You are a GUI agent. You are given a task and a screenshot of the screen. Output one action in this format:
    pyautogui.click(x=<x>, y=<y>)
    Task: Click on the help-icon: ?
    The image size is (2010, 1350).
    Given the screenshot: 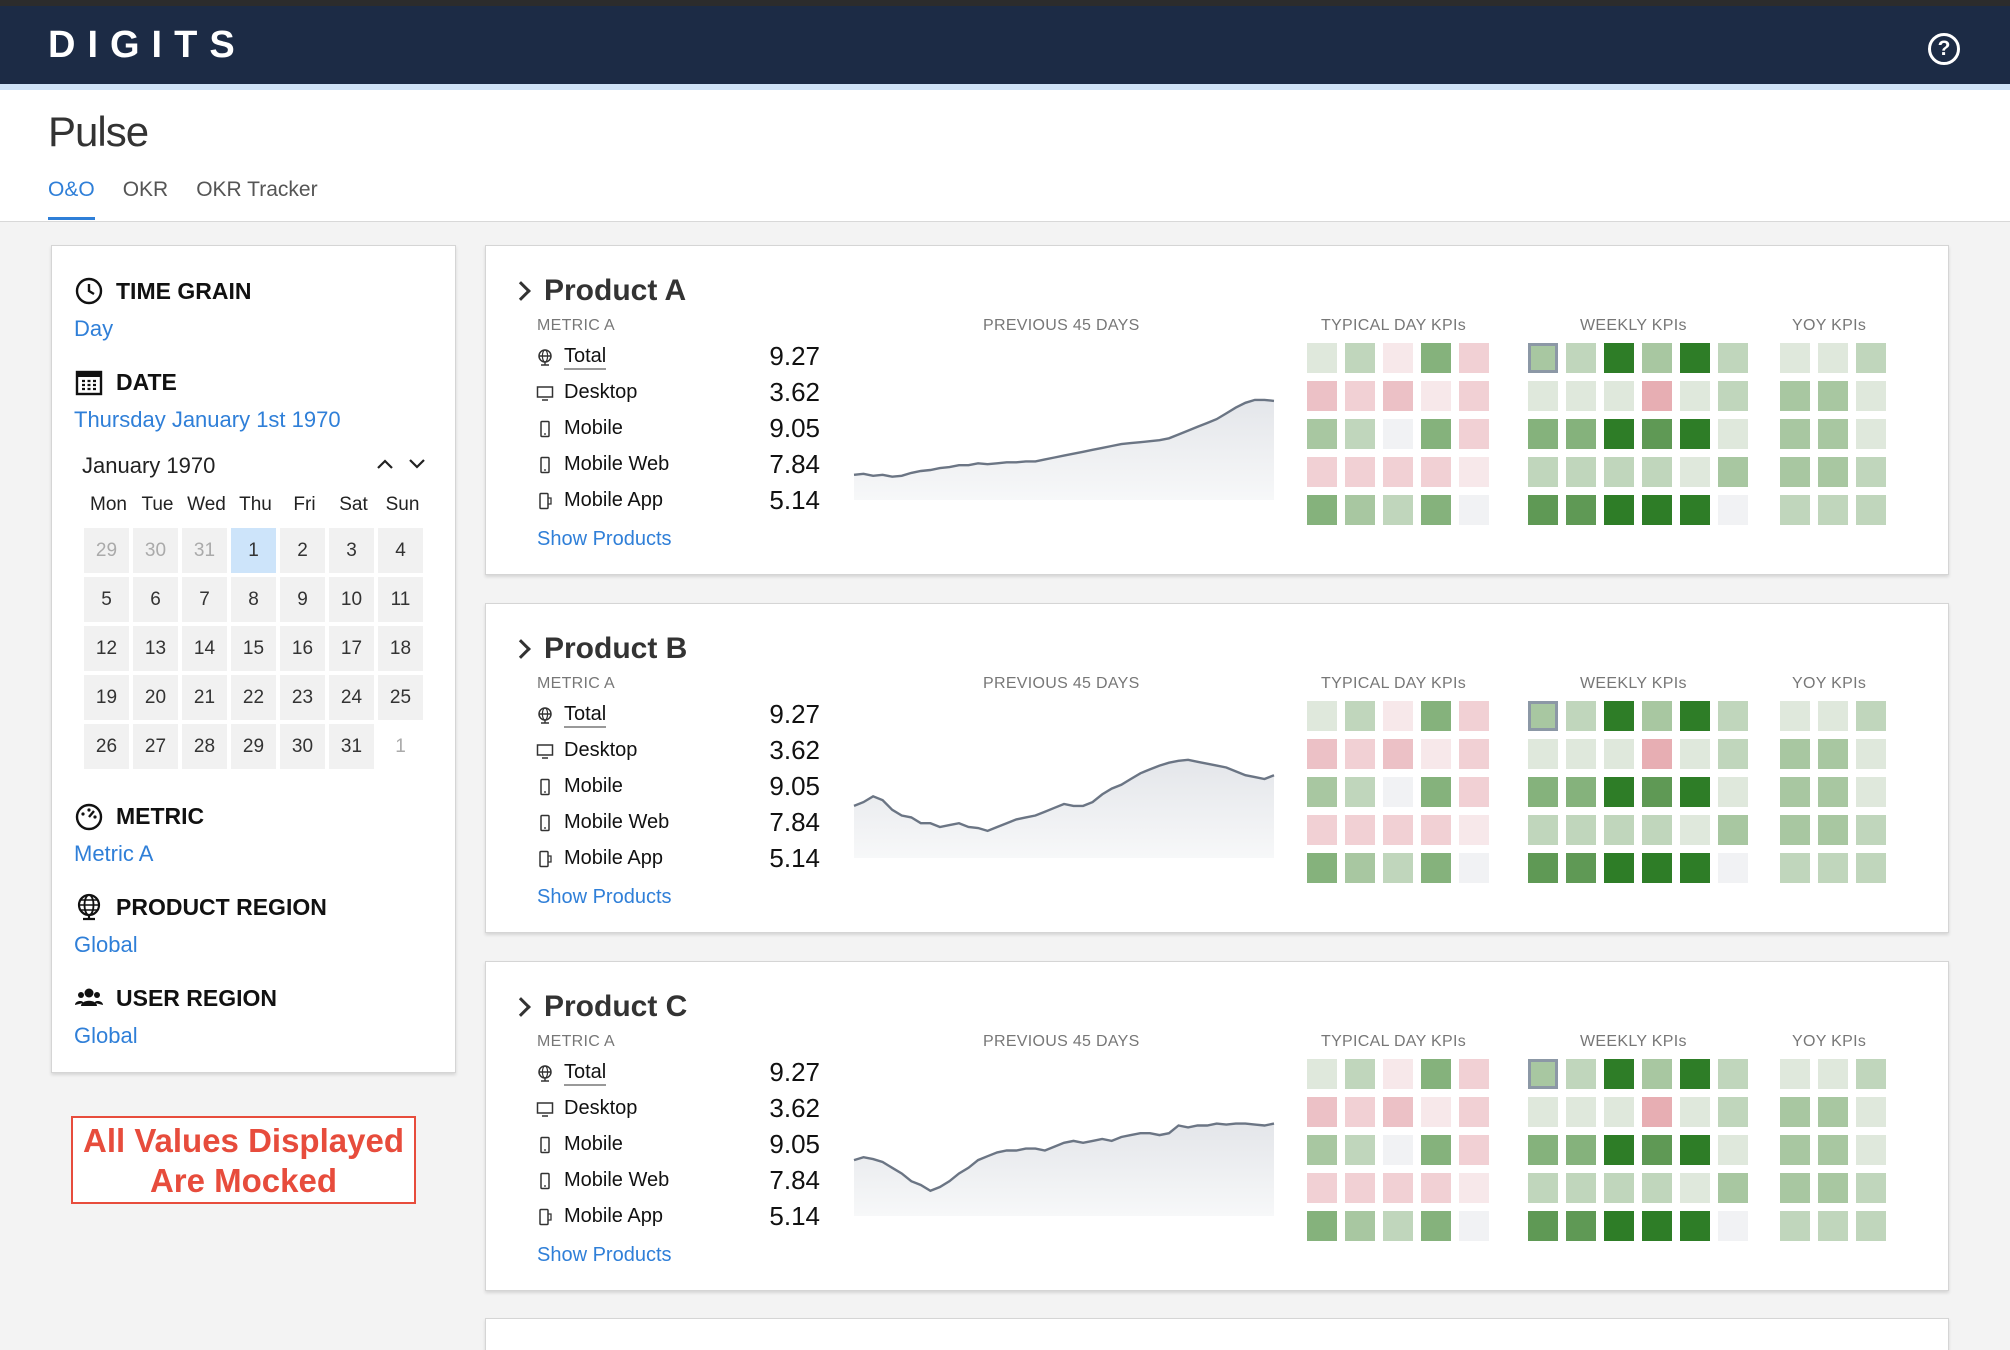 What is the action you would take?
    pyautogui.click(x=1944, y=49)
    